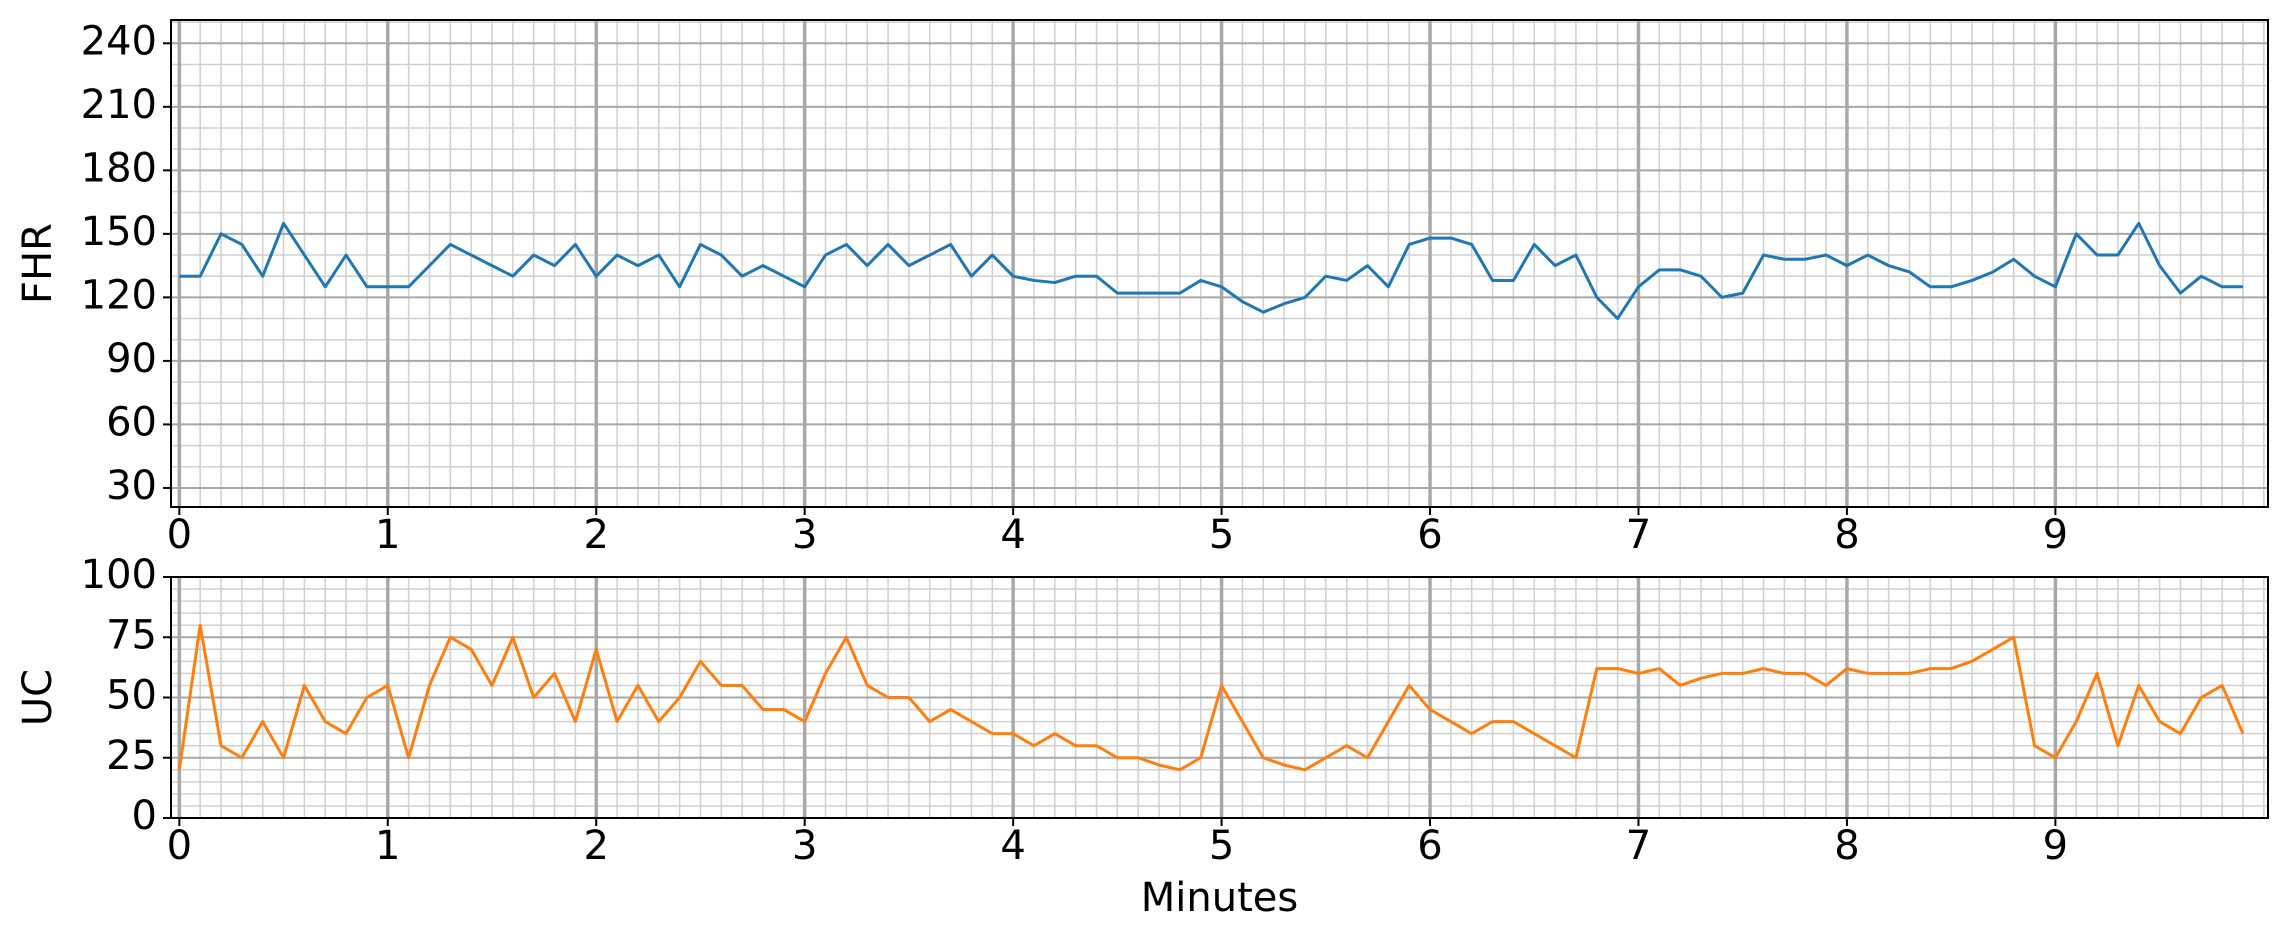  I want to click on y-tick-label: 30, so click(131, 486).